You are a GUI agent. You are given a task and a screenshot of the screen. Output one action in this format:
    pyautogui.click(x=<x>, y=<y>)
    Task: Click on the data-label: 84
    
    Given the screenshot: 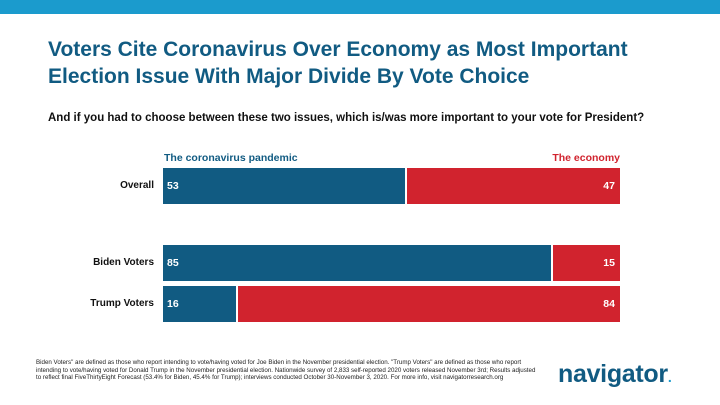 What is the action you would take?
    pyautogui.click(x=609, y=304)
    